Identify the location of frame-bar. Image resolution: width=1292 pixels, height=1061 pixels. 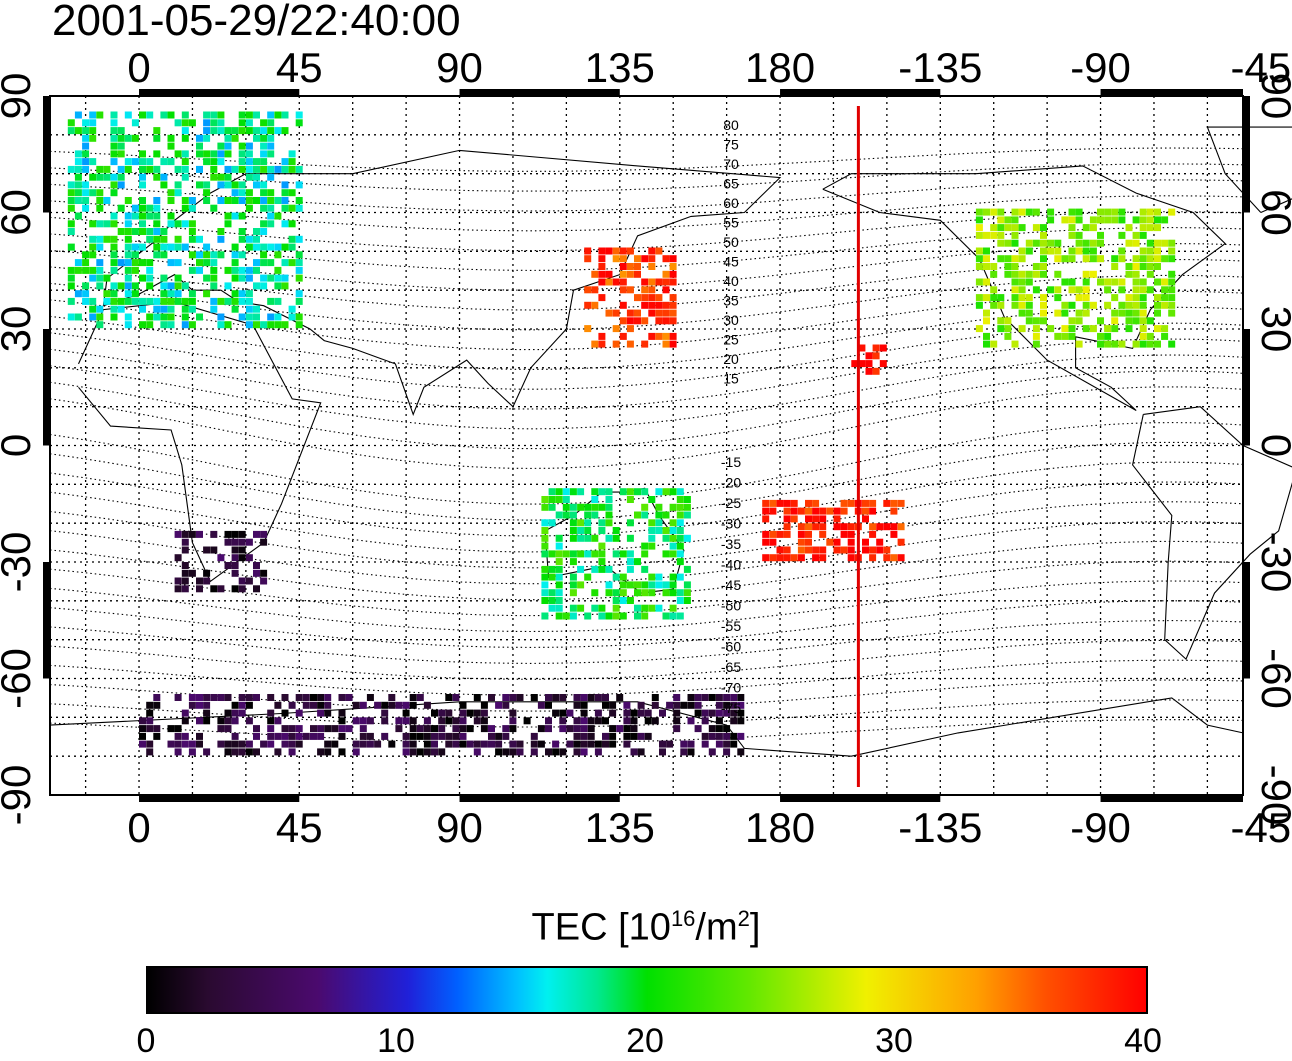
(1246, 387).